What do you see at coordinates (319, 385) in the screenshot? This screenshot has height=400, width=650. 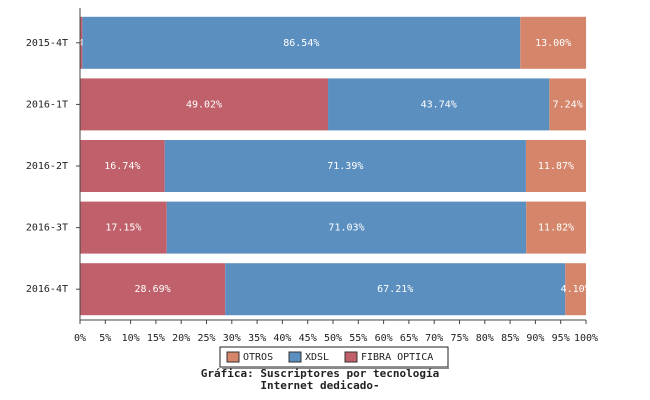 I see `chart-title: Internet dedicado-` at bounding box center [319, 385].